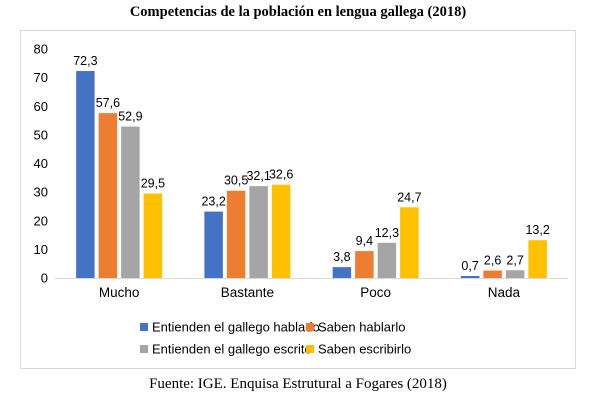  Describe the element at coordinates (41, 106) in the screenshot. I see `y-tick-label: 60` at that location.